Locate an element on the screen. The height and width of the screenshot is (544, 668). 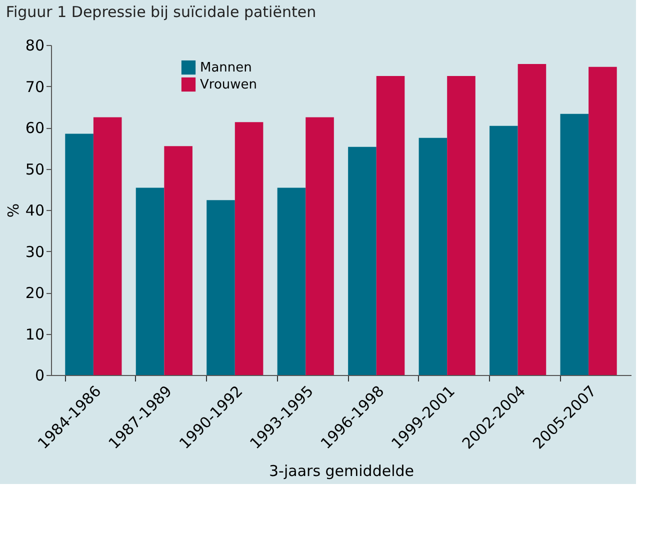
y-tick-label: 40 is located at coordinates (34, 211).